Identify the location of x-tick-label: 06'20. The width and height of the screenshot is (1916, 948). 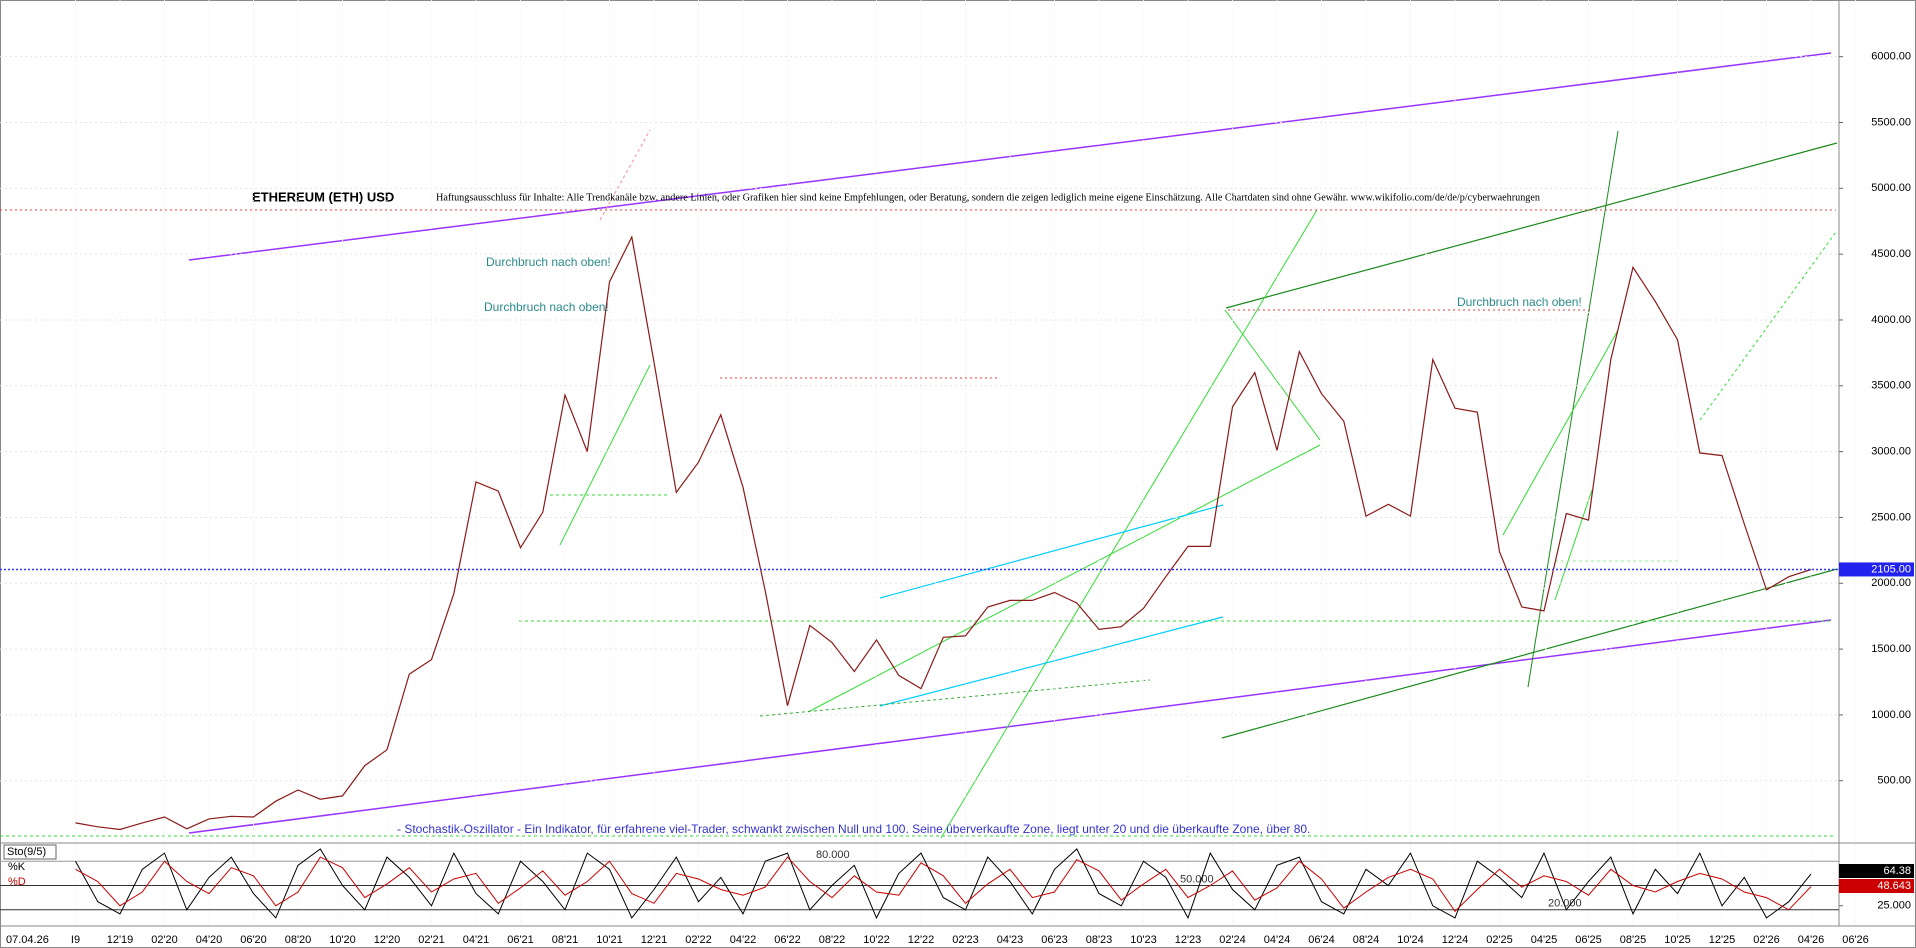
(253, 940).